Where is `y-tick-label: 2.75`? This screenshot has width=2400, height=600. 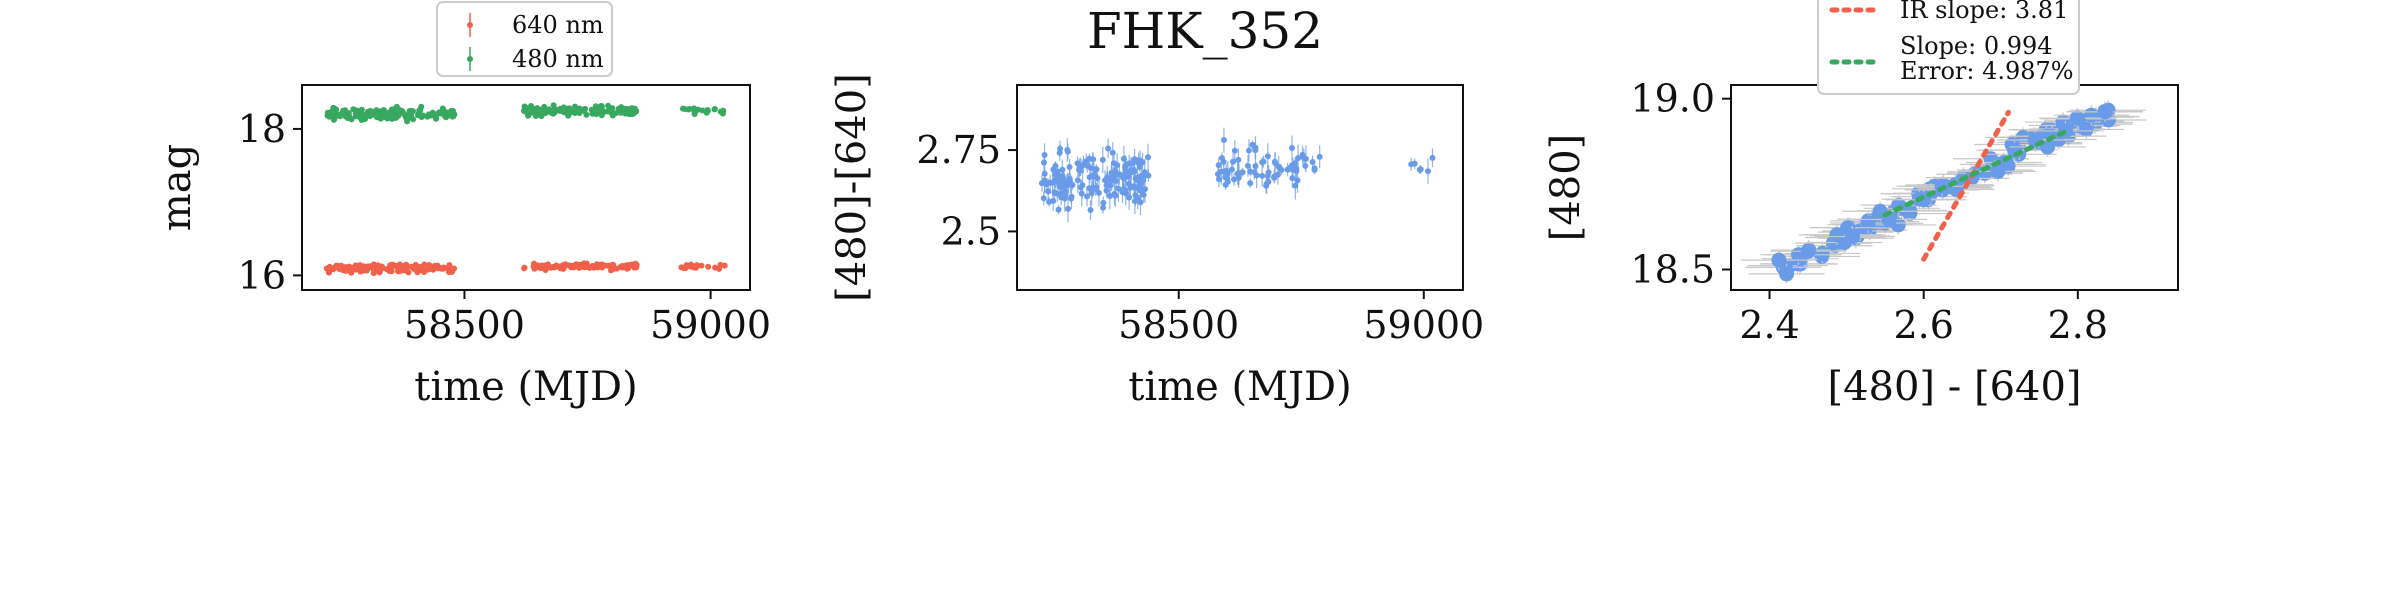 y-tick-label: 2.75 is located at coordinates (958, 150).